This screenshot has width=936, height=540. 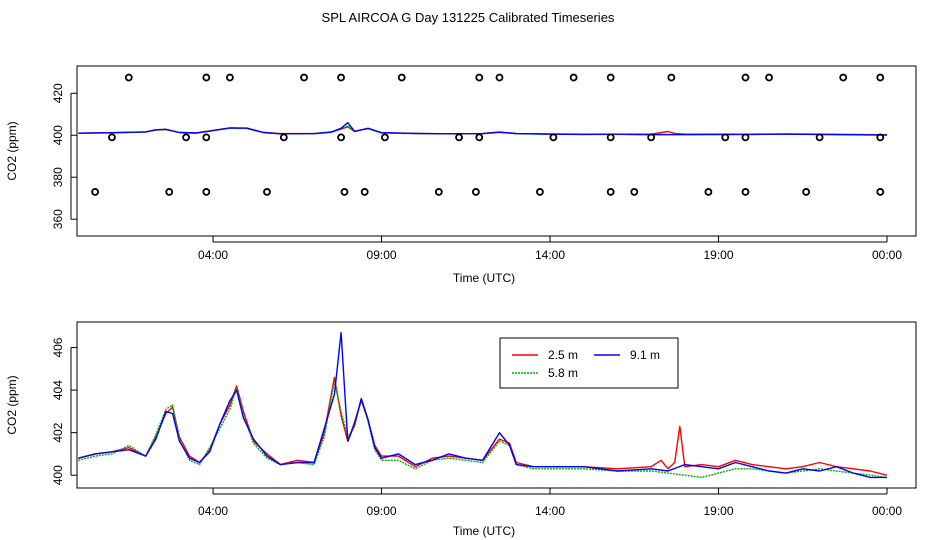 What do you see at coordinates (550, 511) in the screenshot?
I see `bottom-x-tick-label: 14:00` at bounding box center [550, 511].